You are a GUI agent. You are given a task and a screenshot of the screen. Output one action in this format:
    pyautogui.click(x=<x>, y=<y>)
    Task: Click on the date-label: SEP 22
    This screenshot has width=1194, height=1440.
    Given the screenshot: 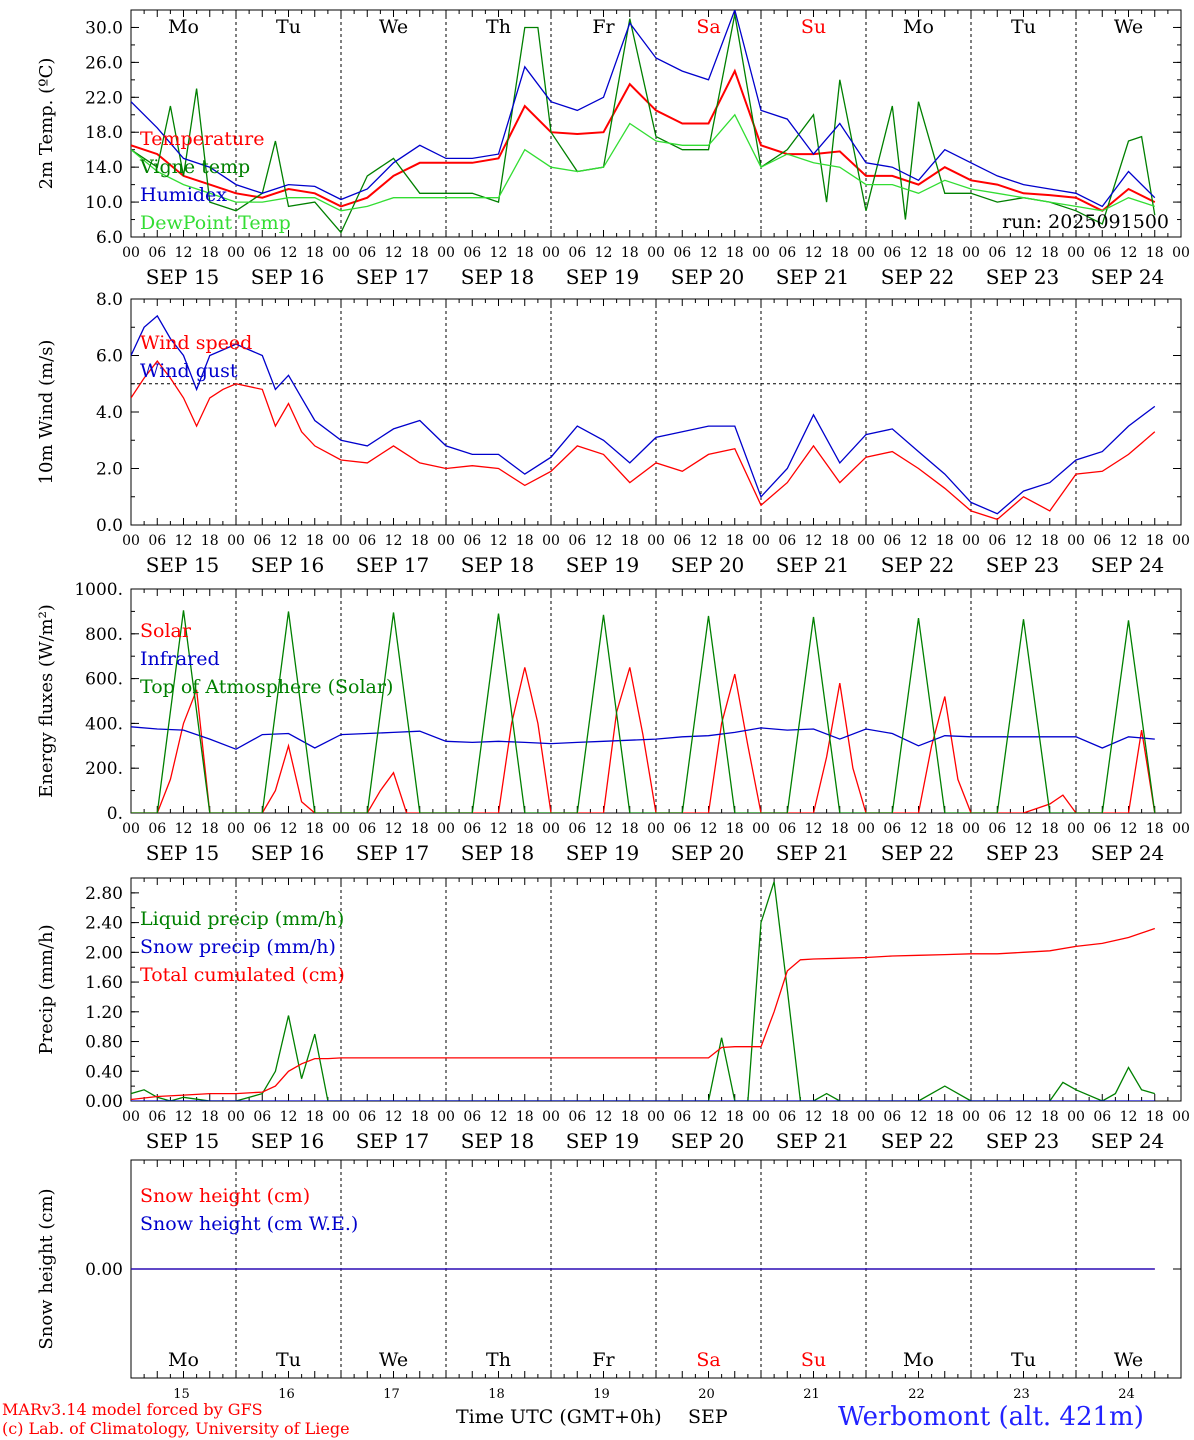 What is the action you would take?
    pyautogui.click(x=918, y=1141)
    